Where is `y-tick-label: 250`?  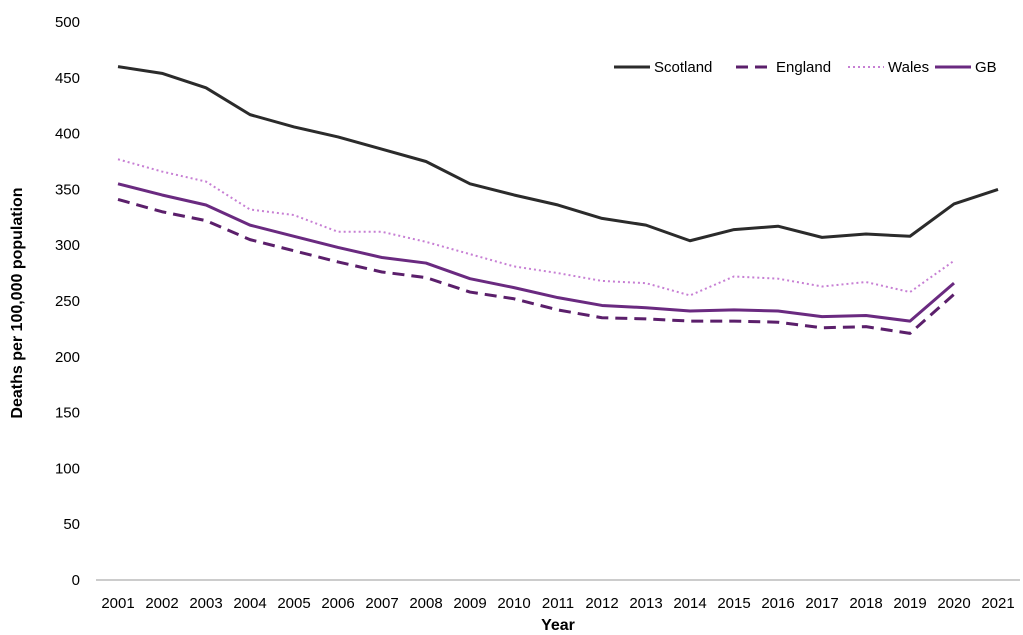 y-tick-label: 250 is located at coordinates (67, 301).